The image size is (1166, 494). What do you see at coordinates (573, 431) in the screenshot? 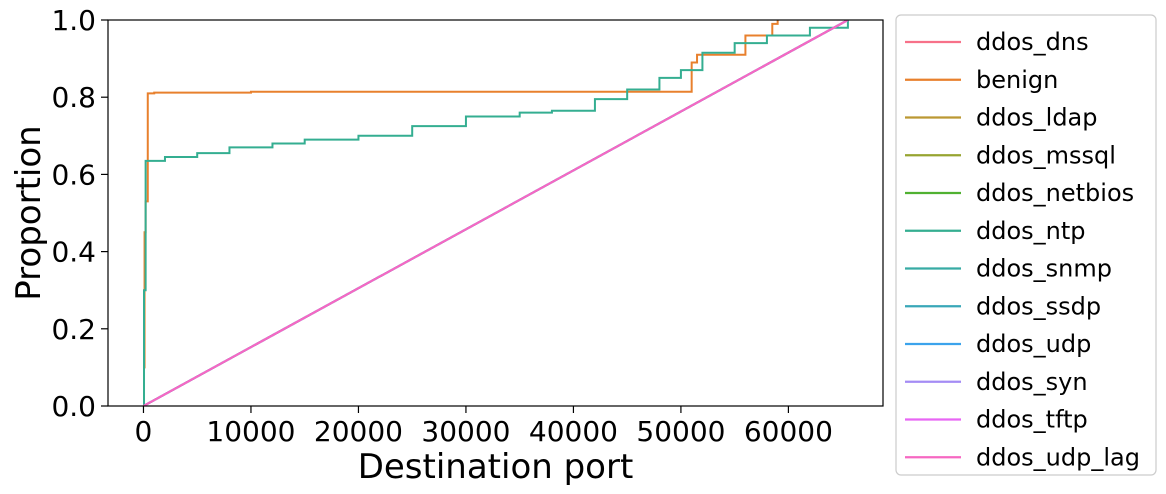
I see `x-tick-label: 40000` at bounding box center [573, 431].